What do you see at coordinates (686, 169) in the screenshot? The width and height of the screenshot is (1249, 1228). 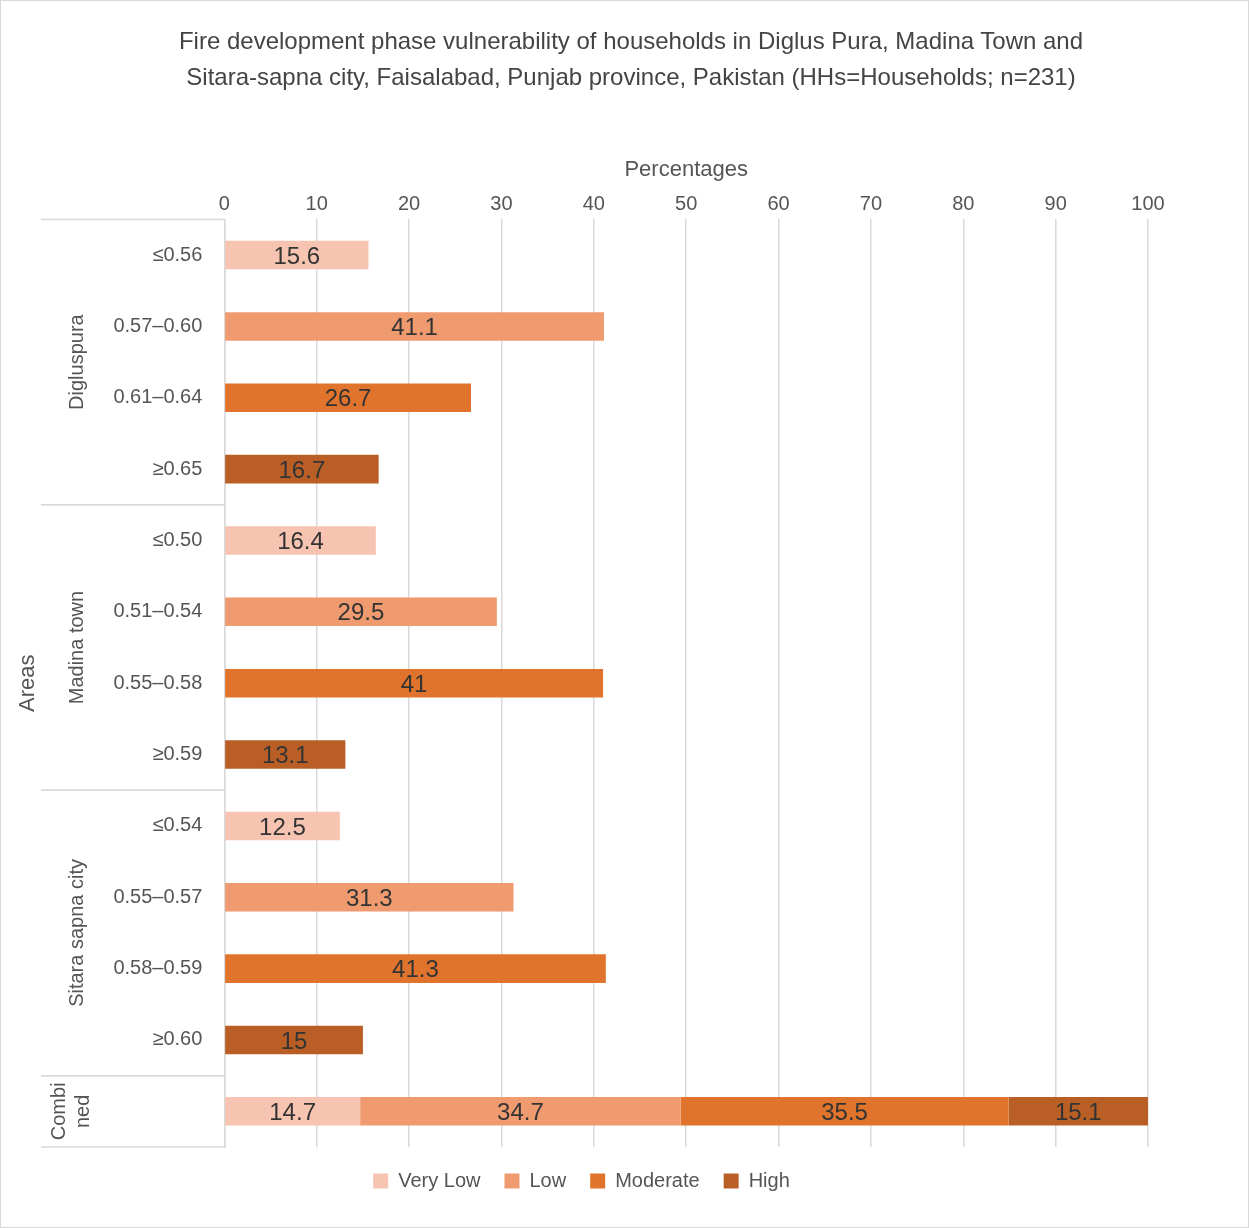 I see `x-axis-title: Percentages` at bounding box center [686, 169].